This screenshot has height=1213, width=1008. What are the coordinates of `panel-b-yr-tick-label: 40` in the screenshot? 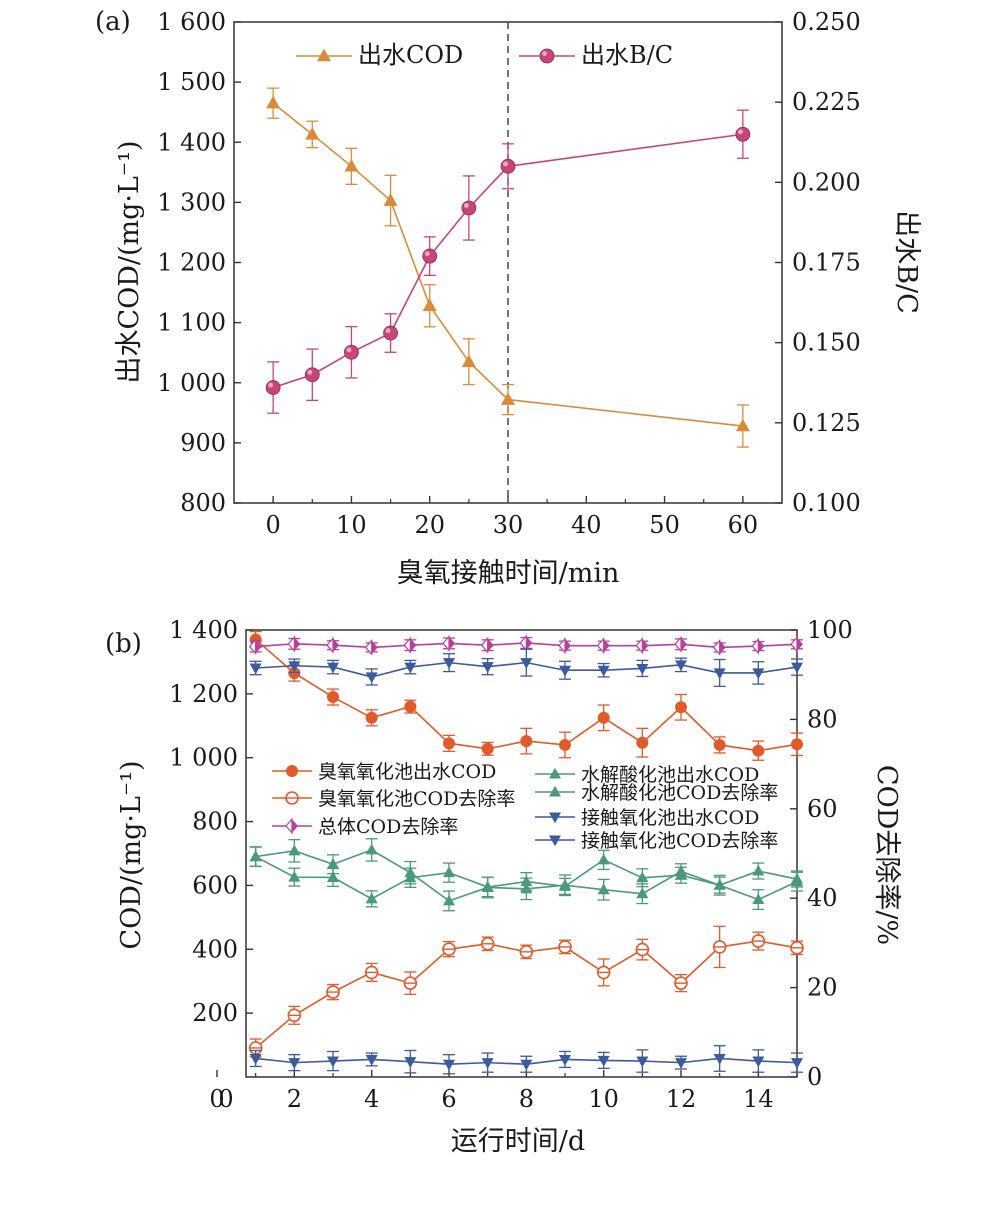 It's located at (822, 898).